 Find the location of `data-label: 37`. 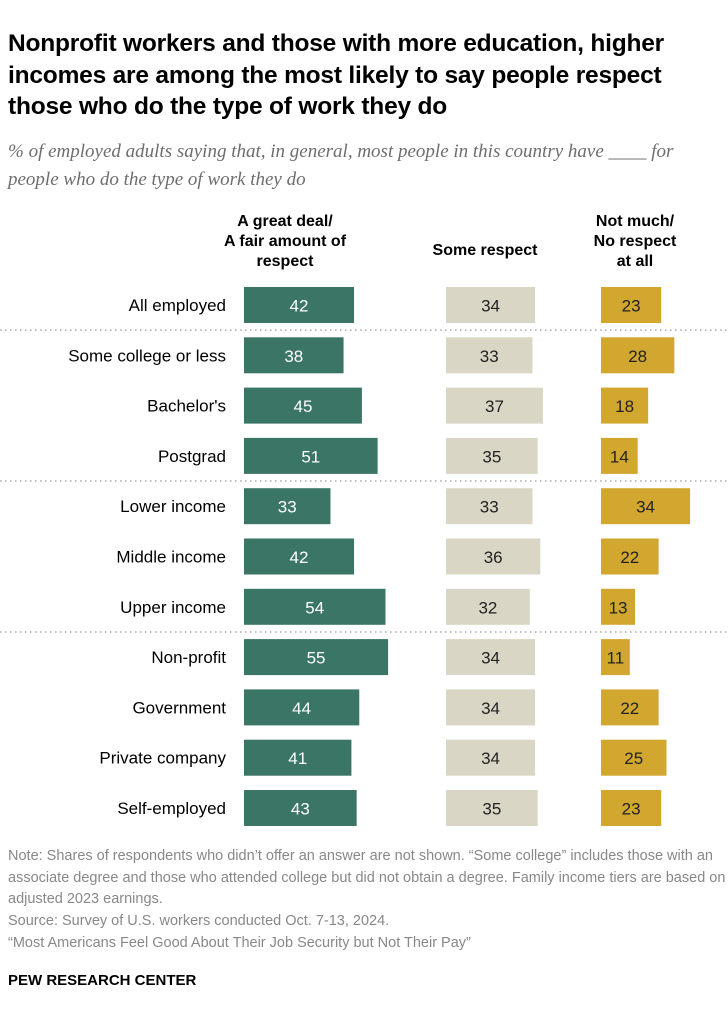

data-label: 37 is located at coordinates (494, 406).